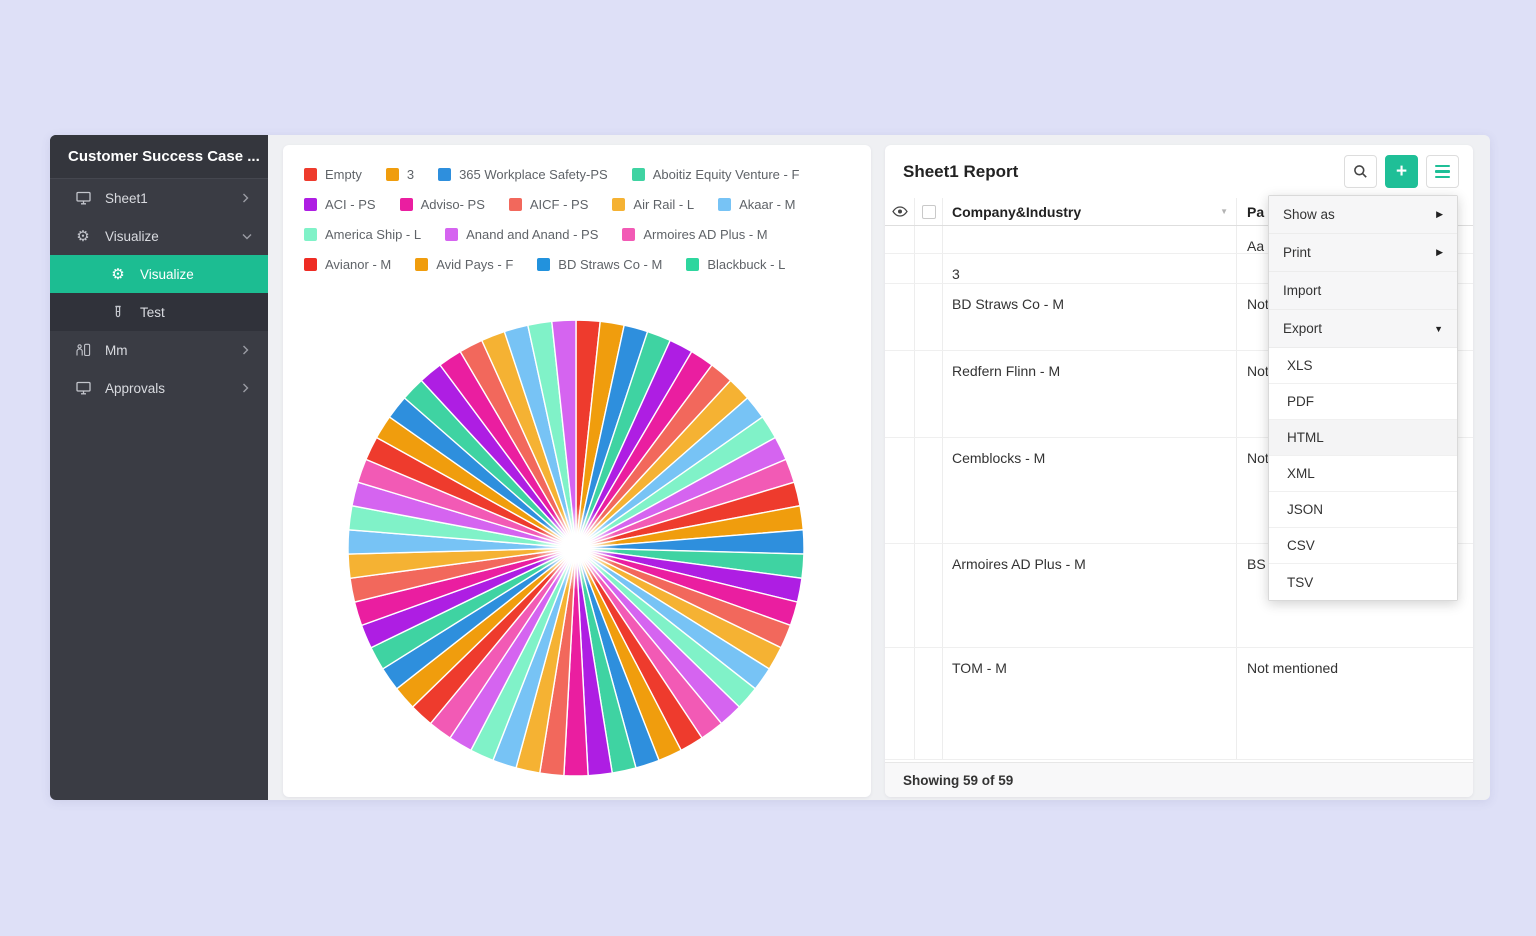  Describe the element at coordinates (350, 204) in the screenshot. I see `legend-label: ACI - PS` at that location.